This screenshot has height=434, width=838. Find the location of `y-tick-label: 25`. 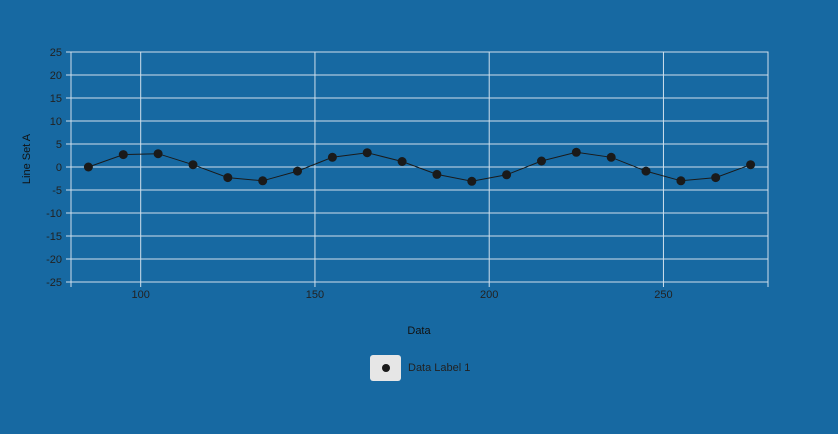

y-tick-label: 25 is located at coordinates (56, 53).